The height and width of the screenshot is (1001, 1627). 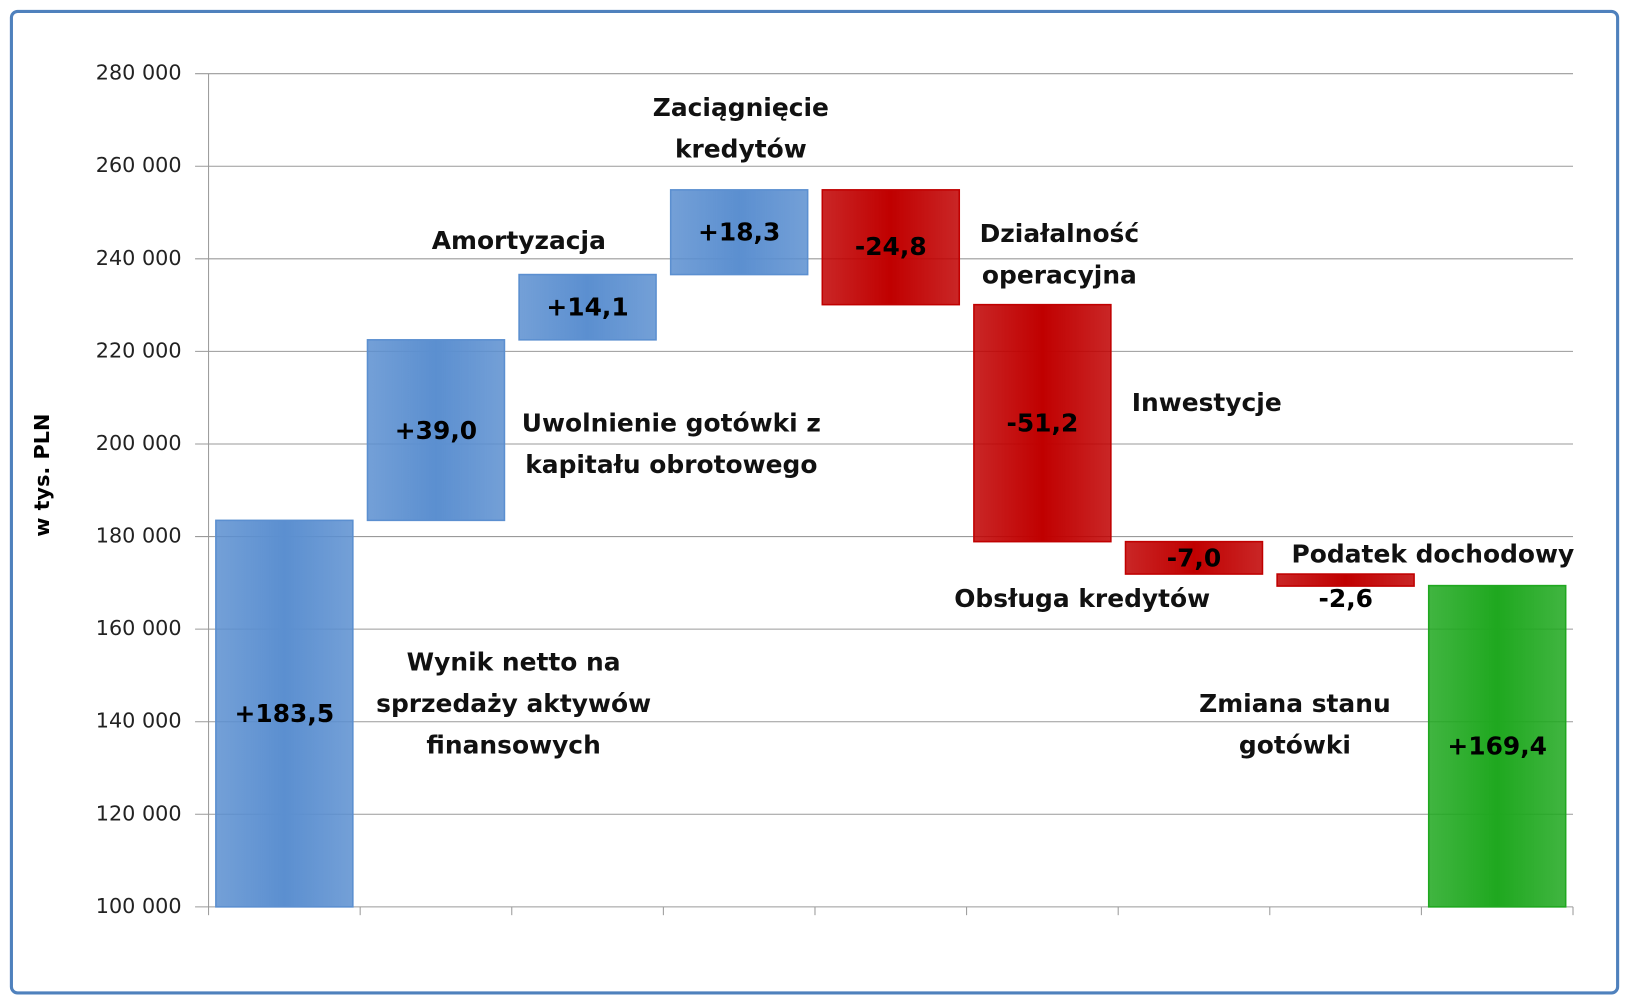 I want to click on value-label: +183,5, so click(x=284, y=714).